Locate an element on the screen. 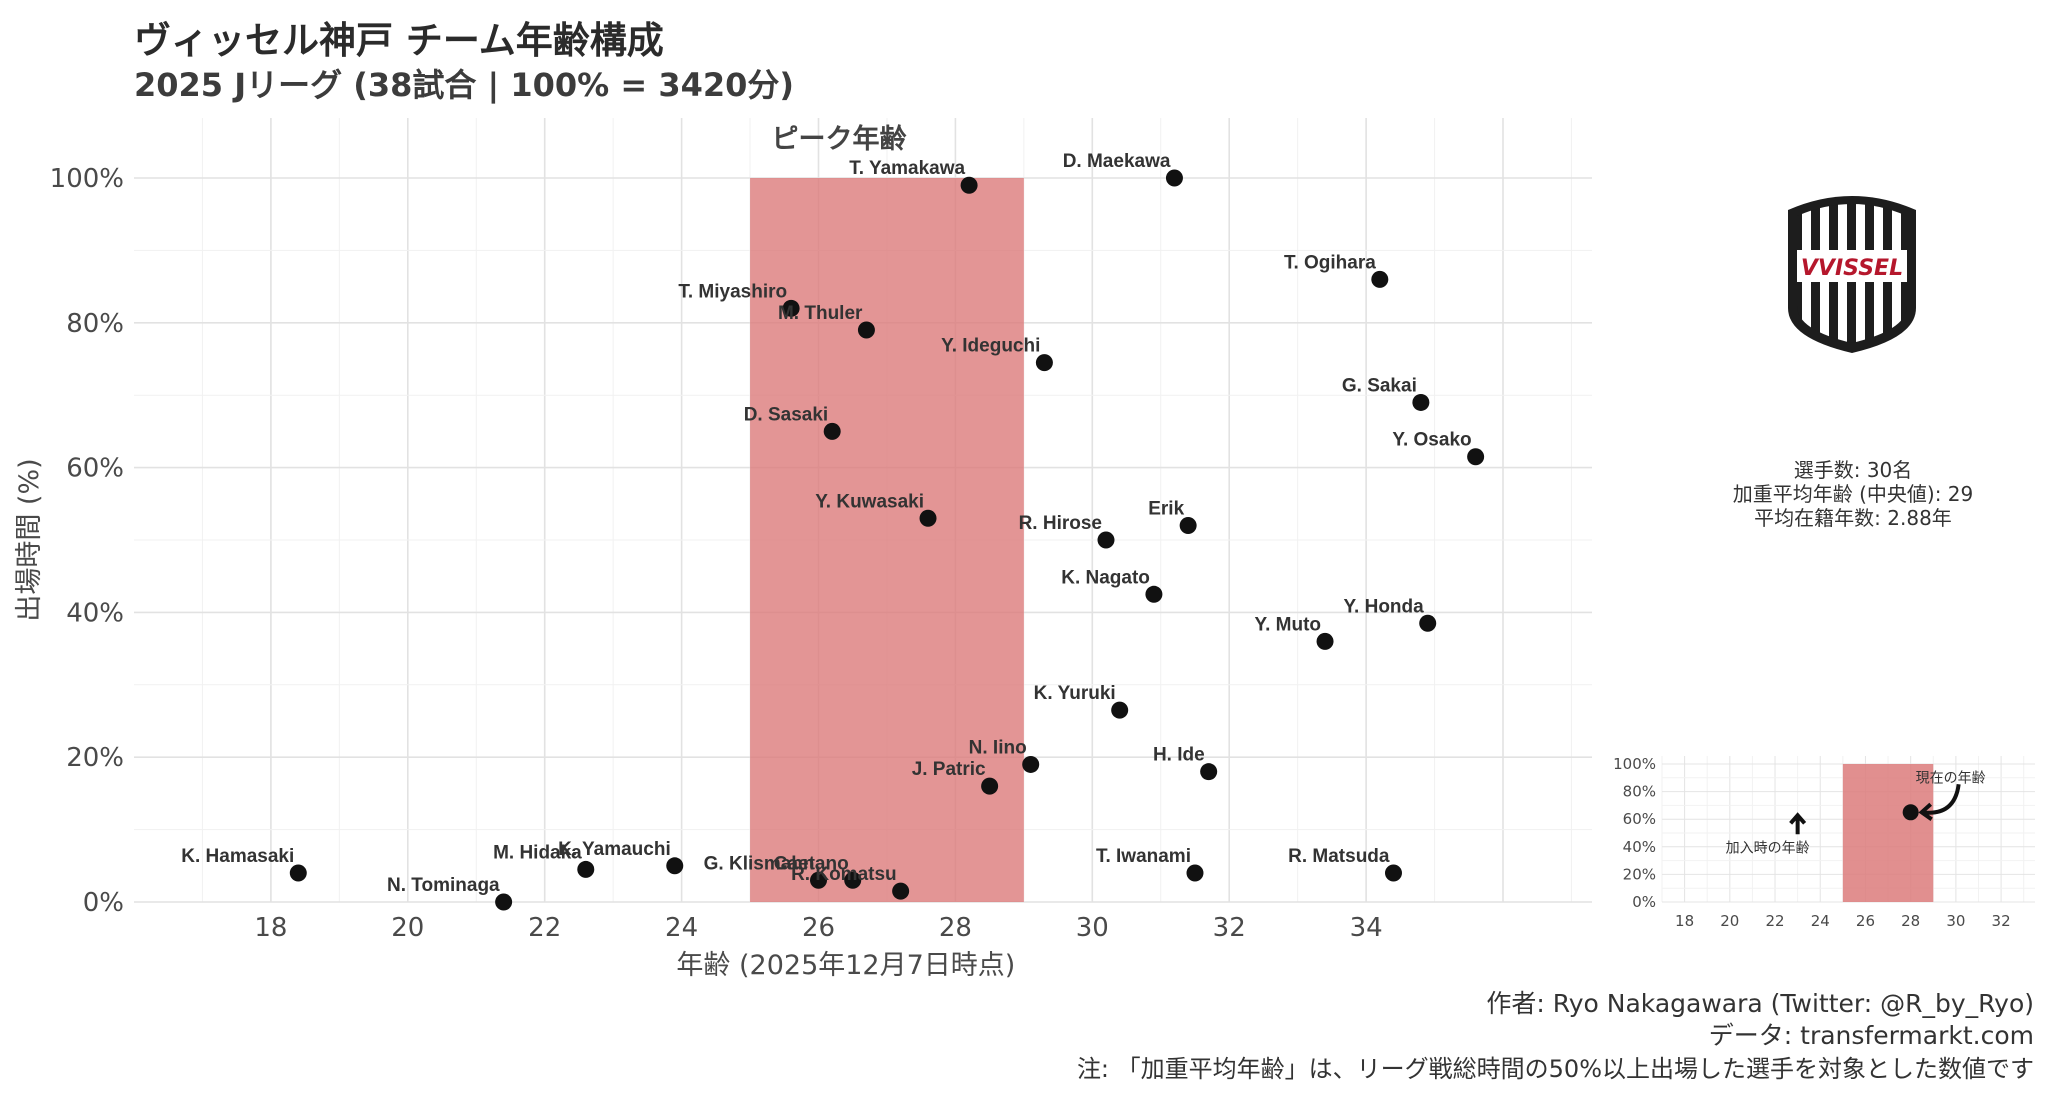 Image resolution: width=2048 pixels, height=1093 pixels. legend-peak-band is located at coordinates (1888, 833).